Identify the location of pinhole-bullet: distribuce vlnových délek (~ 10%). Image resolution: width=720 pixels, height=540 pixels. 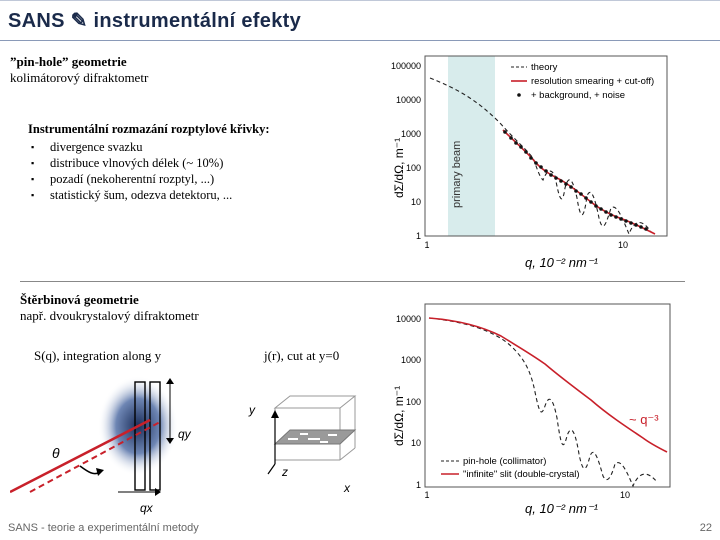
(178, 163).